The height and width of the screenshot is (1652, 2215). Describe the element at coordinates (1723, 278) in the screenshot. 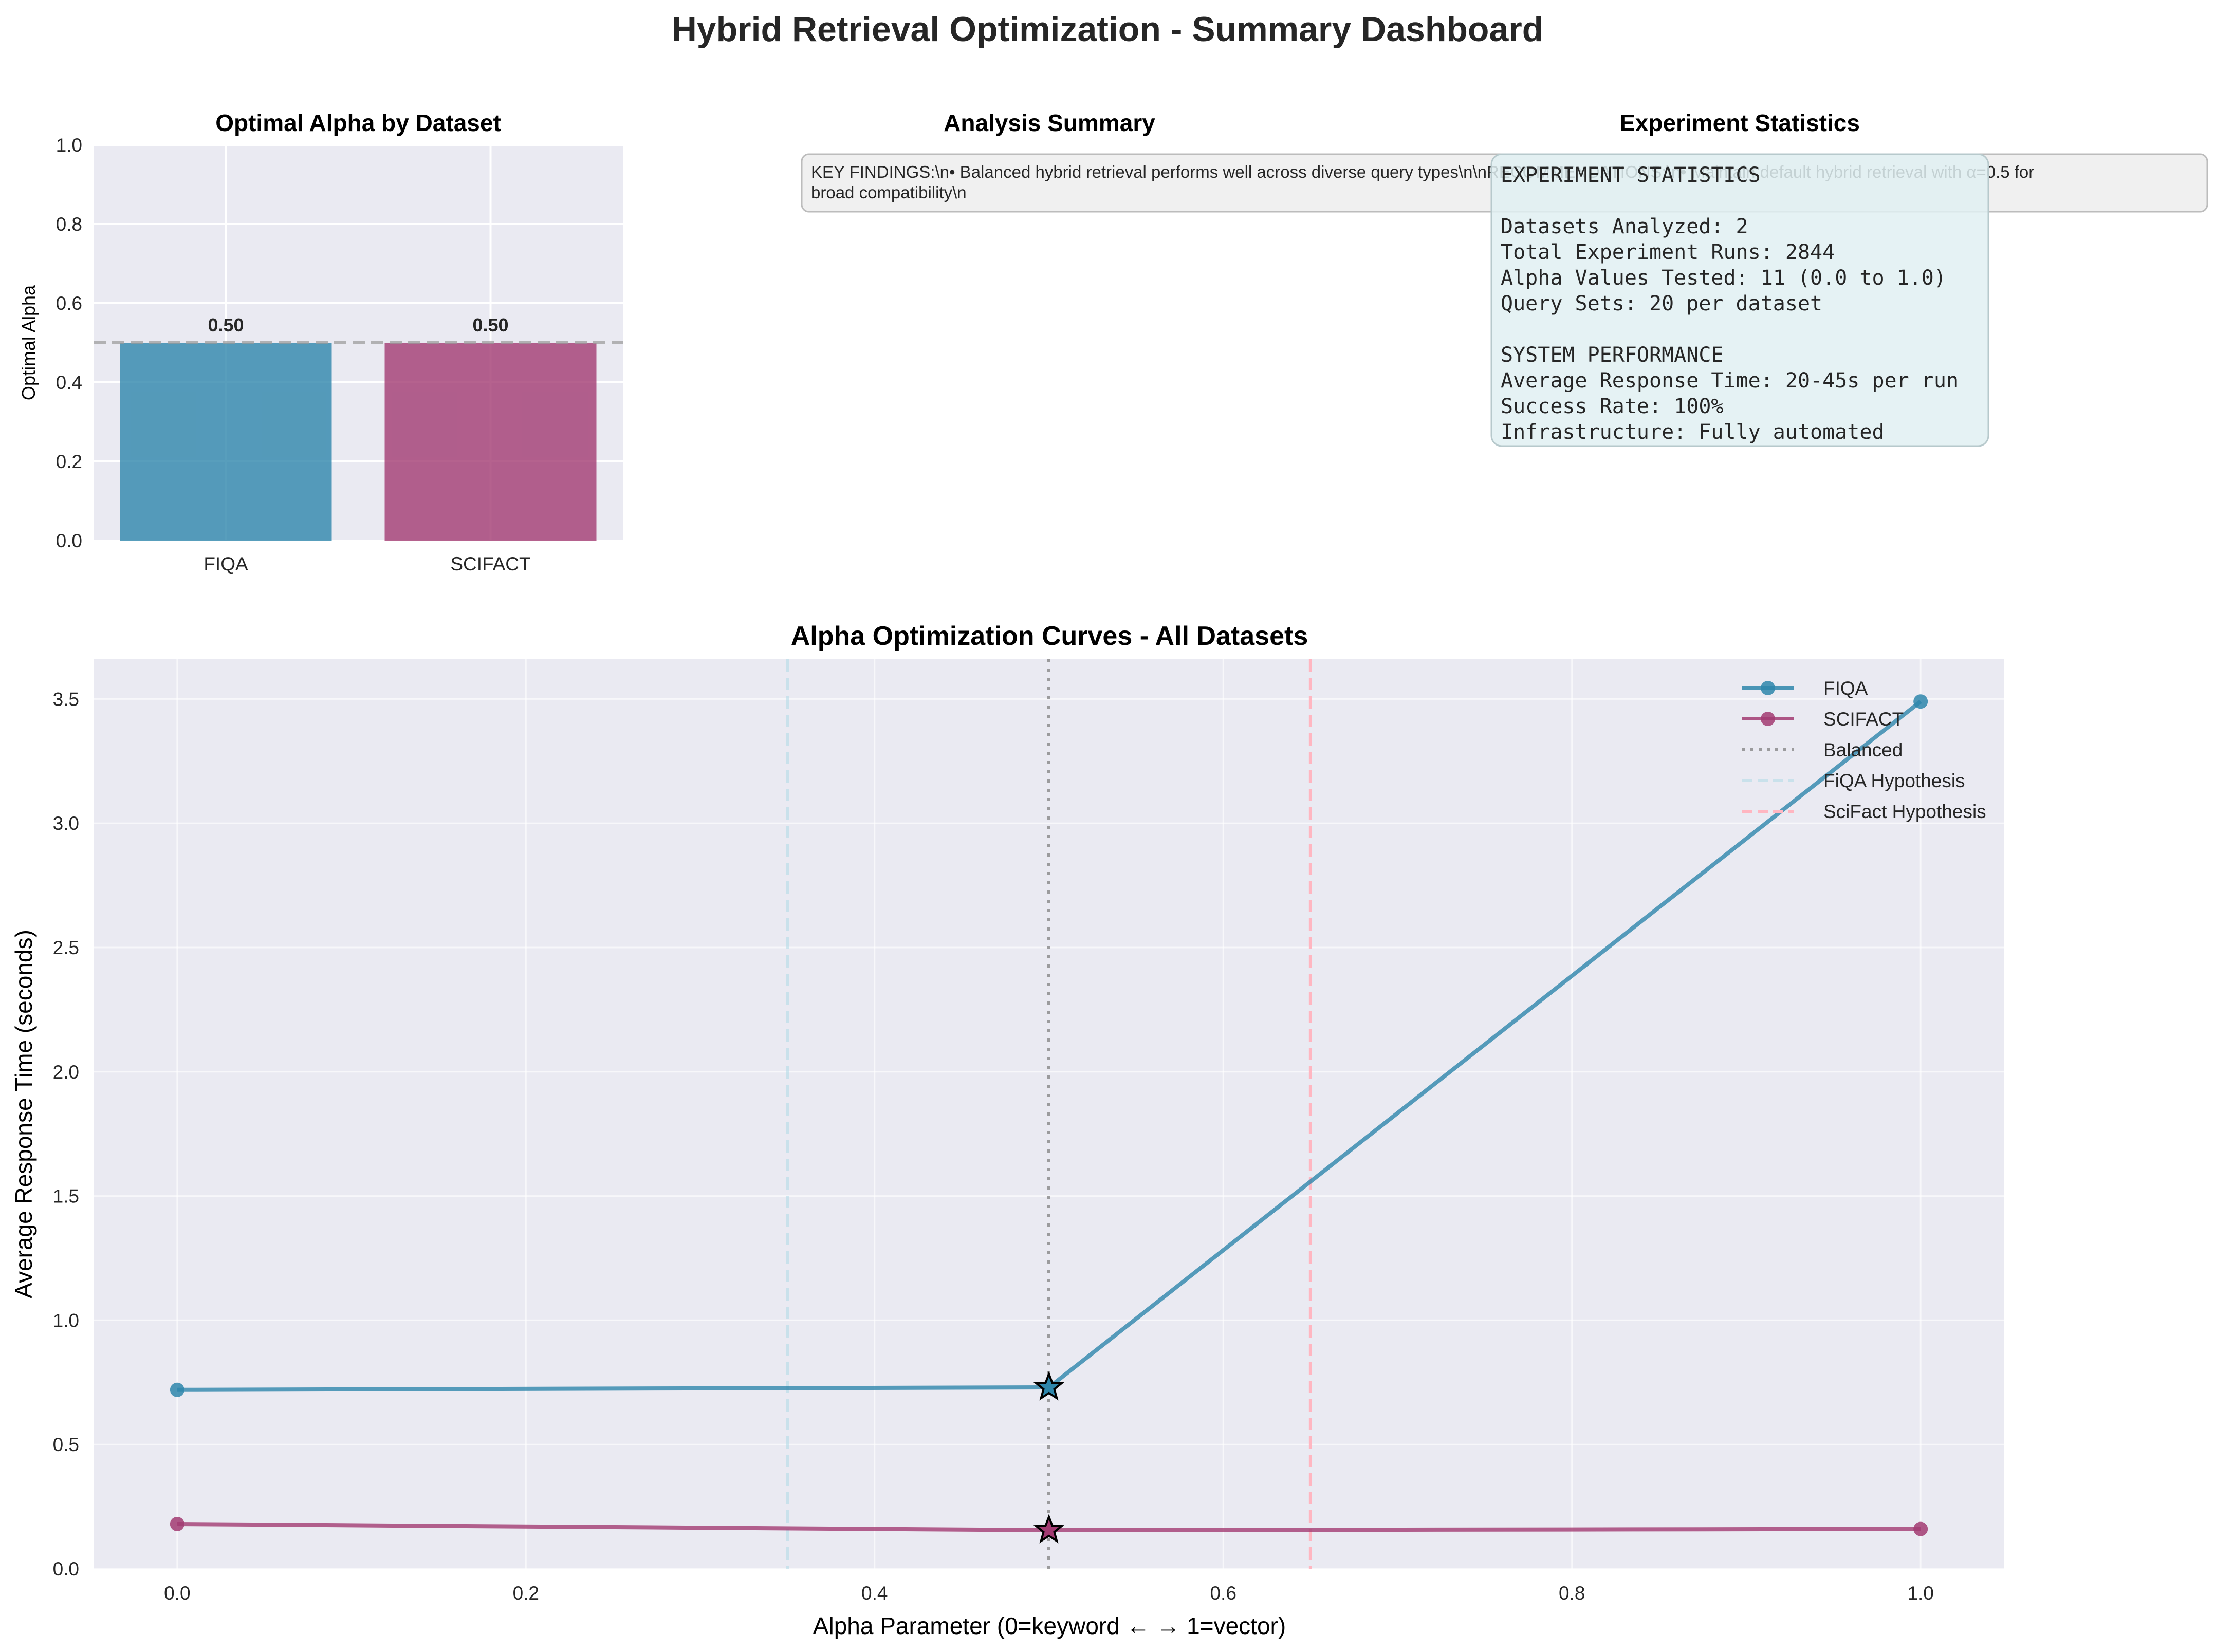

I see `stats-line: Alpha Values Tested: 11 (0.0 to 1.0)` at that location.